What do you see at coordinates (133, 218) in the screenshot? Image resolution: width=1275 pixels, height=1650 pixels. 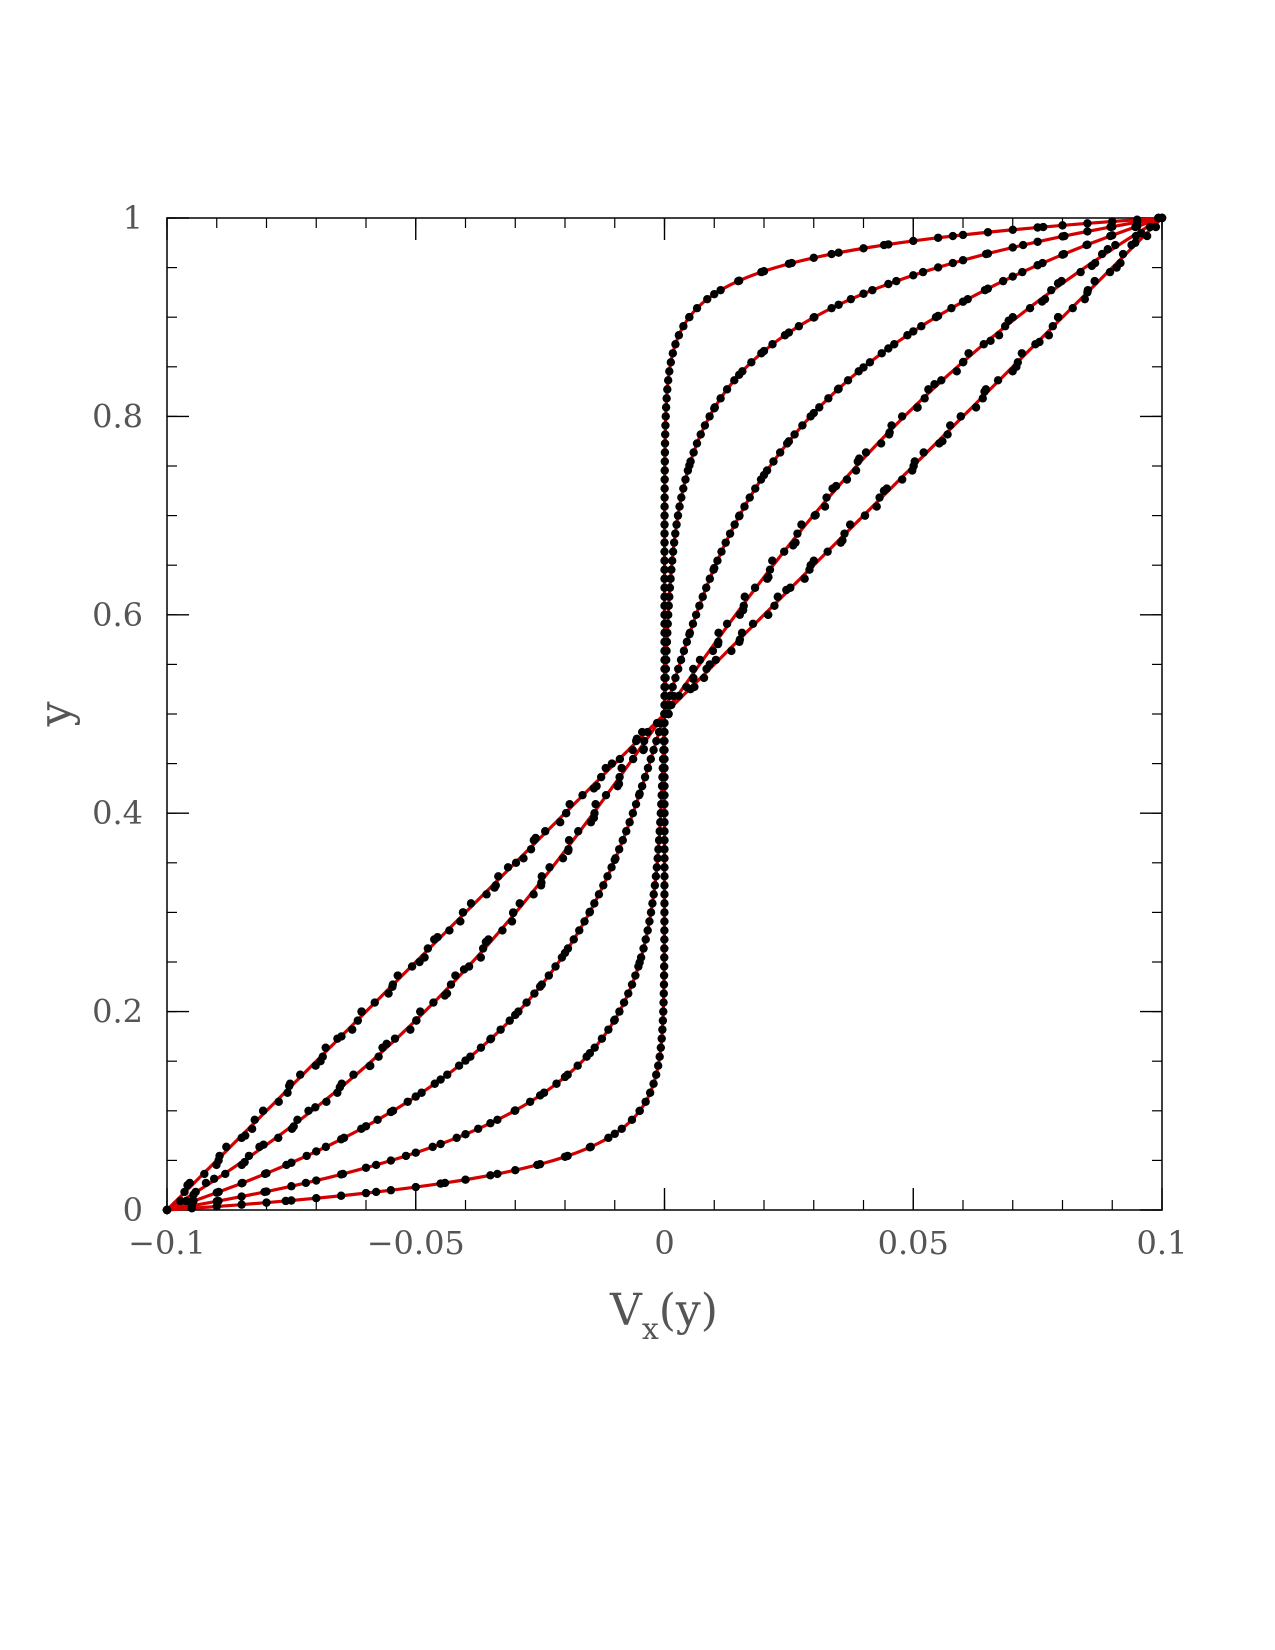 I see `y-tick-label: 1` at bounding box center [133, 218].